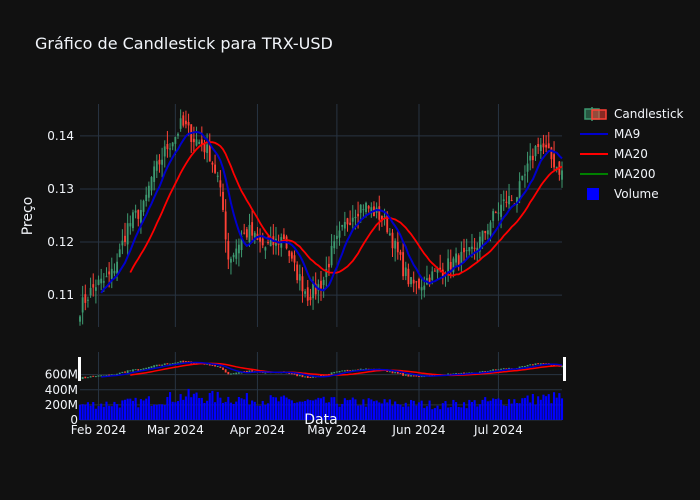 Image resolution: width=700 pixels, height=500 pixels. I want to click on slider-handle-right, so click(564, 369).